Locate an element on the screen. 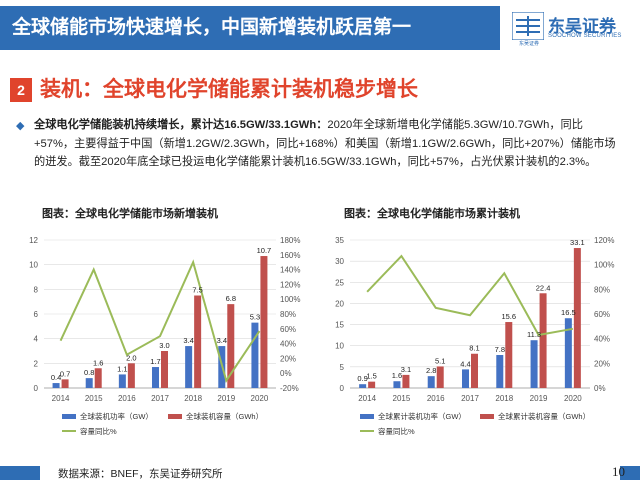 The height and width of the screenshot is (481, 640). chart1-title: 图表：全球电化学储能市场新增装机 is located at coordinates (130, 214).